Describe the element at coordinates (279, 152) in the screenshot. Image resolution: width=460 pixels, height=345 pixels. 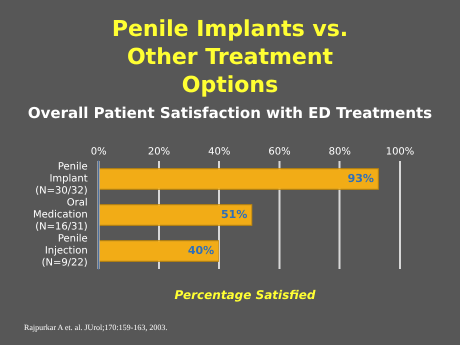
I see `x-tick-label: 60%` at that location.